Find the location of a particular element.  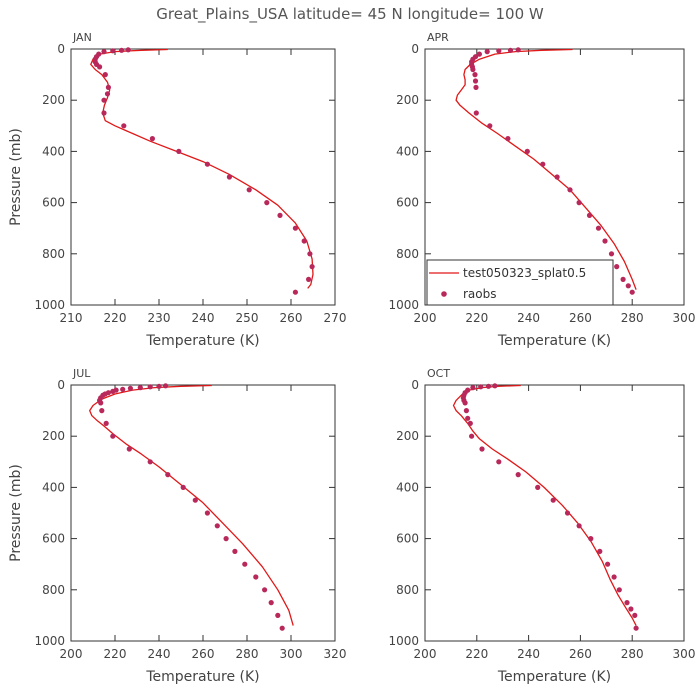

x-tick-label: 320 is located at coordinates (335, 654).